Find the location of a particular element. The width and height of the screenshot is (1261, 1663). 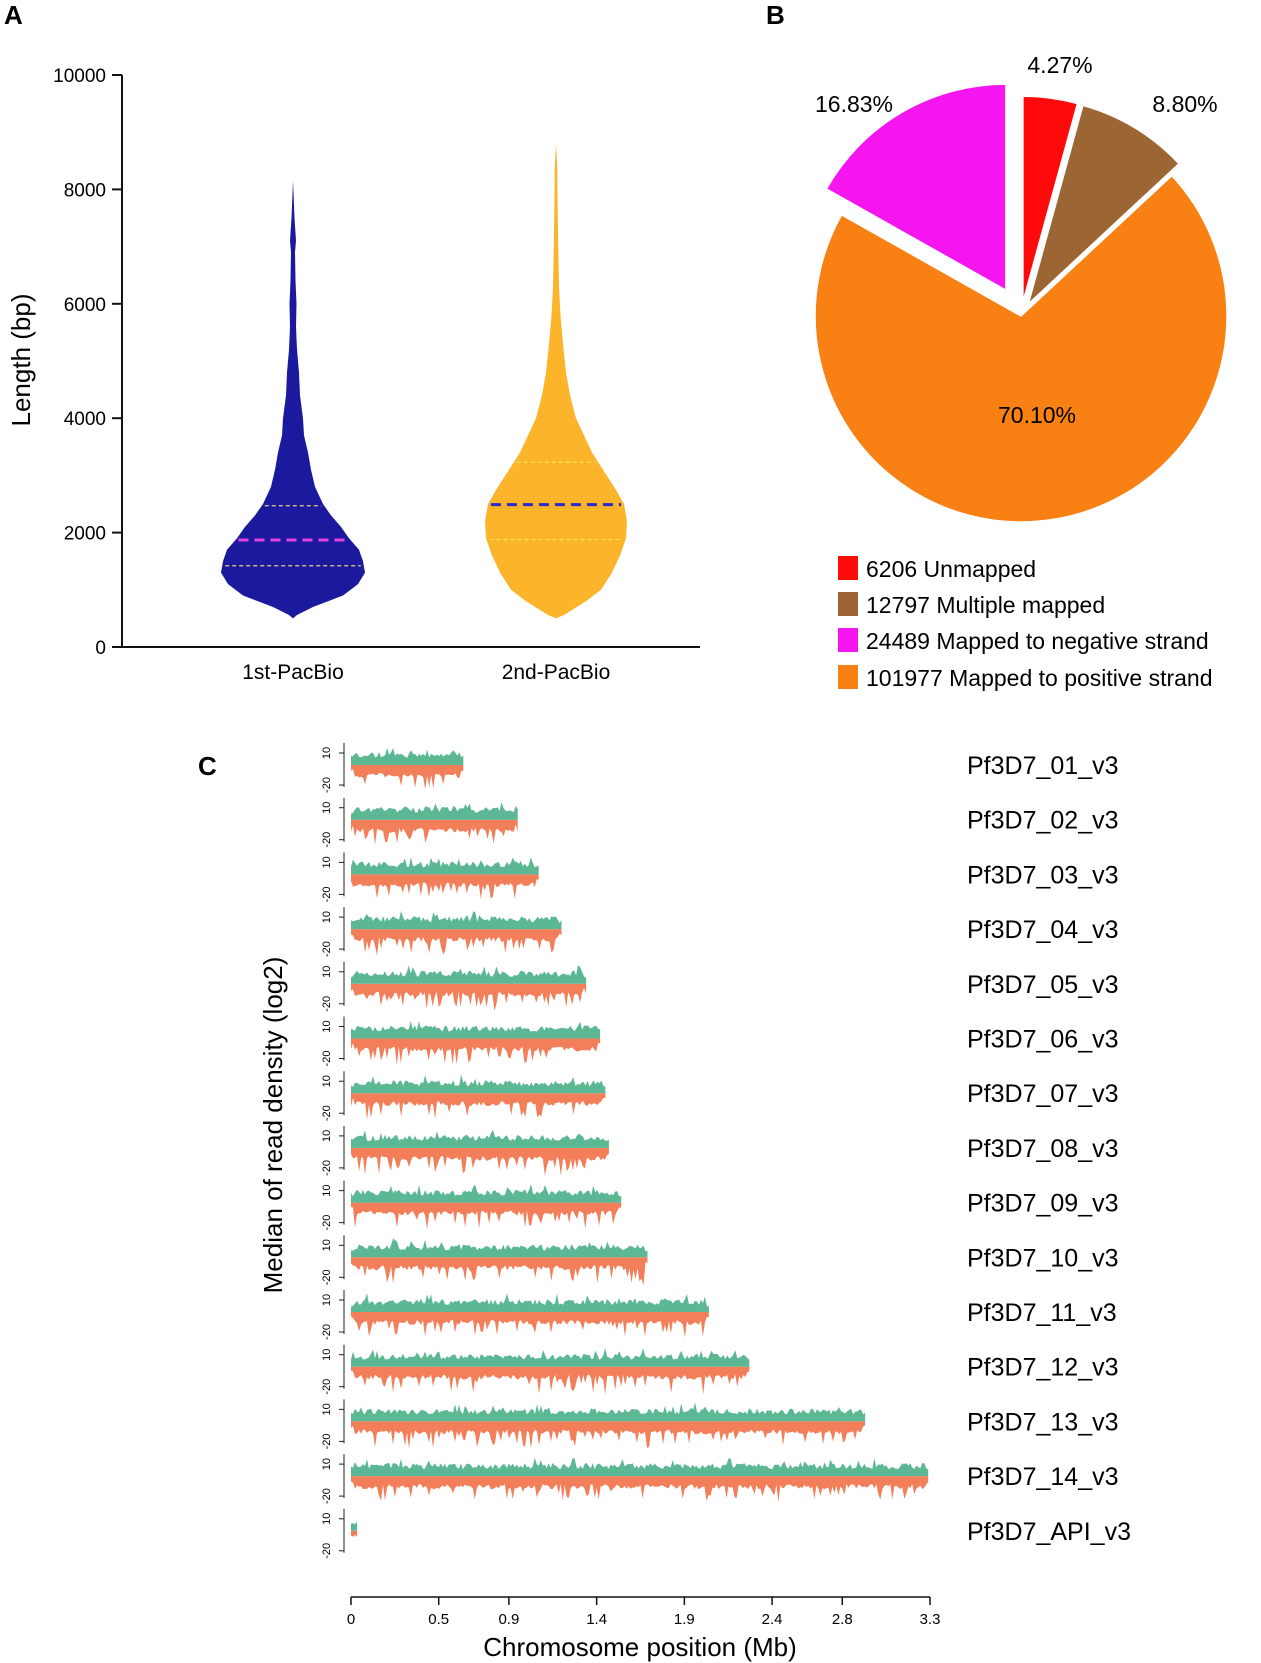

chromosome-label: Pf3D7_06_v3 is located at coordinates (1043, 1040).